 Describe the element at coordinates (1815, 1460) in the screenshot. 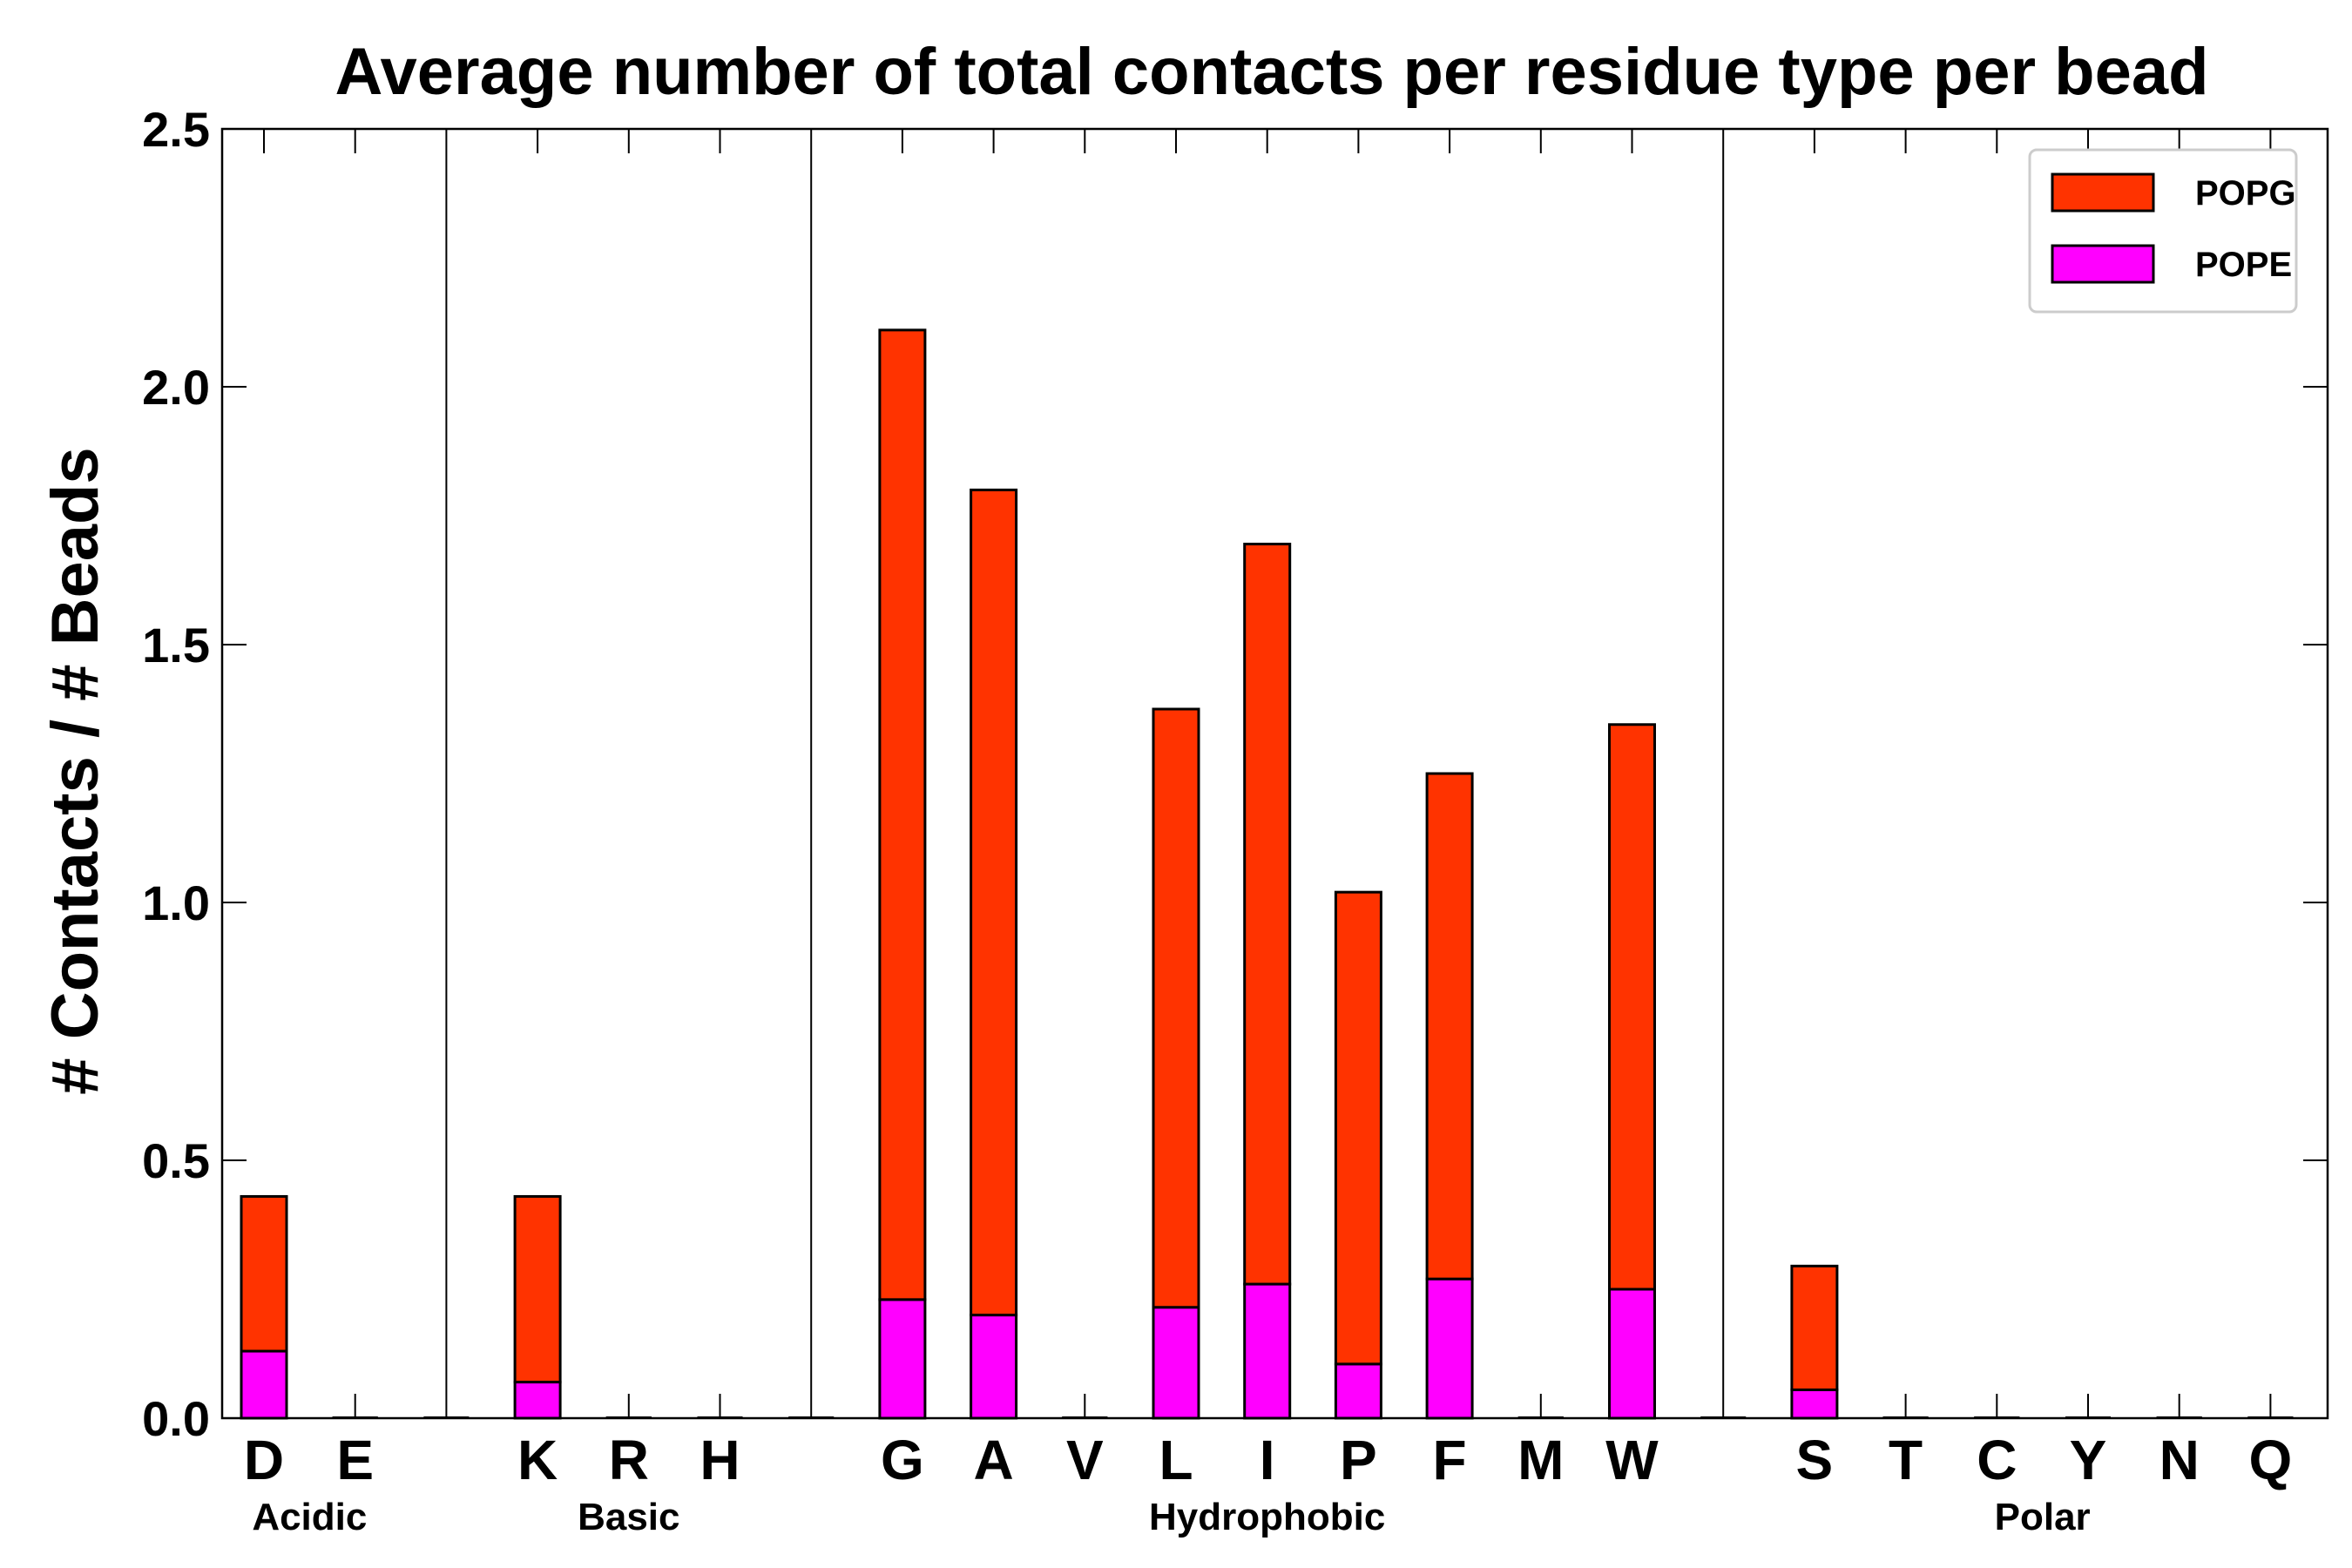

I see `x-tick-label: S` at that location.